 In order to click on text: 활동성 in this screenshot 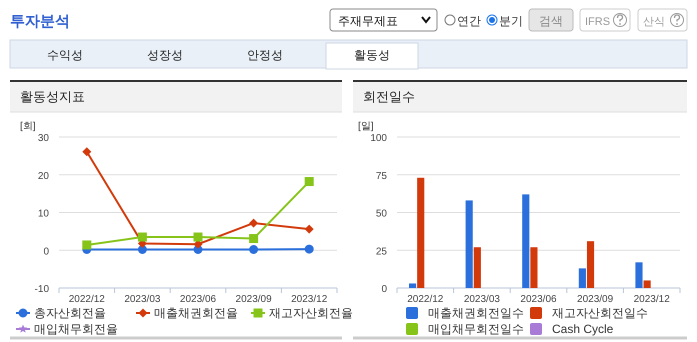, I will do `click(372, 55)`.